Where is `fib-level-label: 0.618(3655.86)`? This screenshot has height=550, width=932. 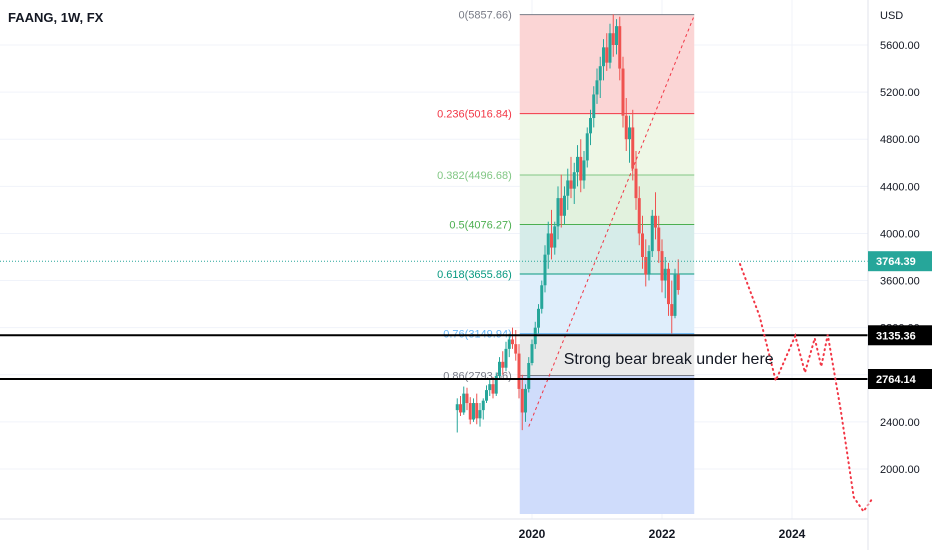 fib-level-label: 0.618(3655.86) is located at coordinates (474, 275).